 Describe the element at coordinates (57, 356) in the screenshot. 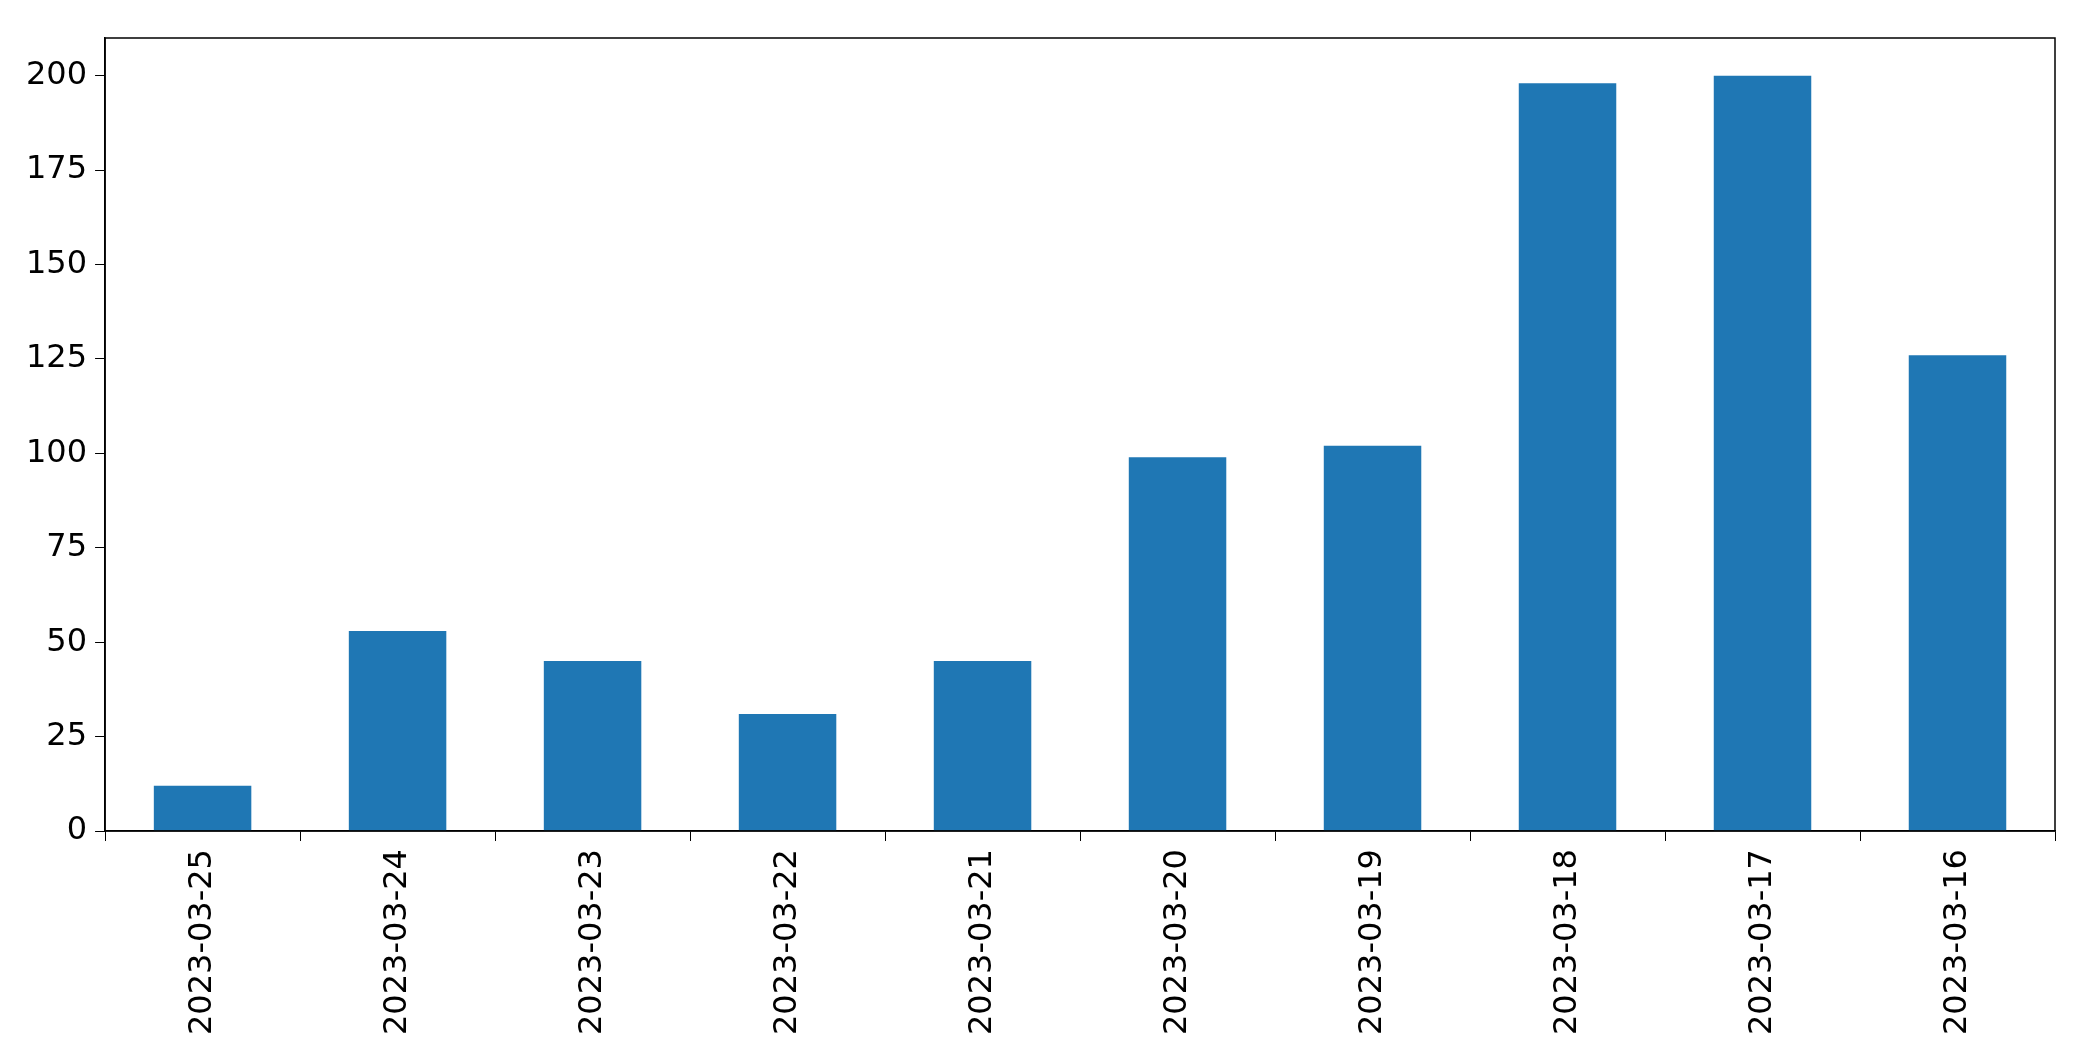

I see `y-tick-label: 125` at that location.